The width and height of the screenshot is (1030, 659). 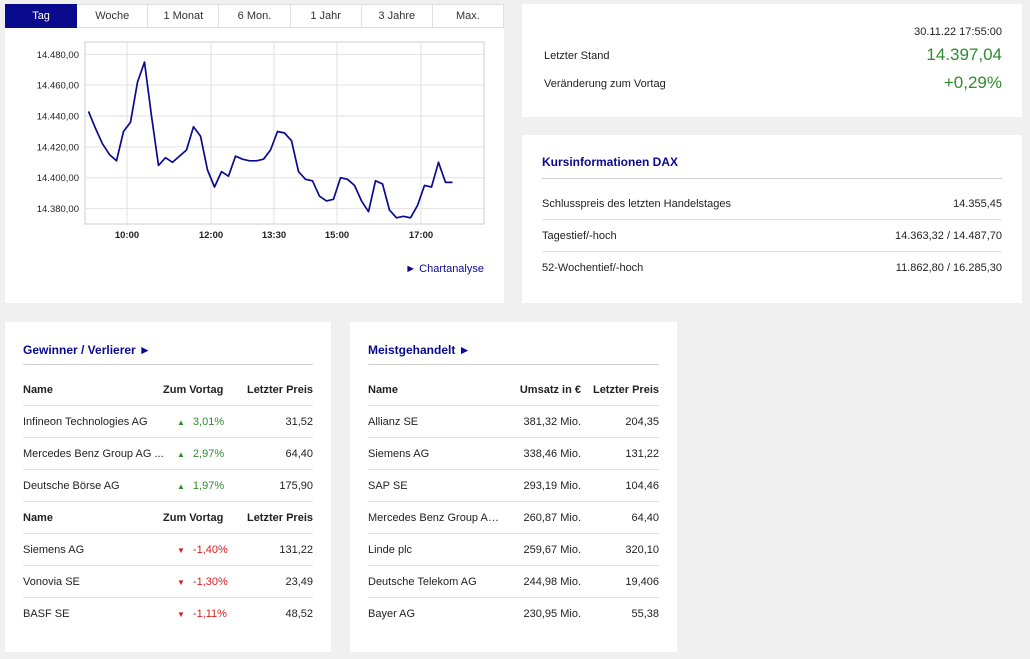 I want to click on stock-change: -1,30%, so click(x=210, y=581).